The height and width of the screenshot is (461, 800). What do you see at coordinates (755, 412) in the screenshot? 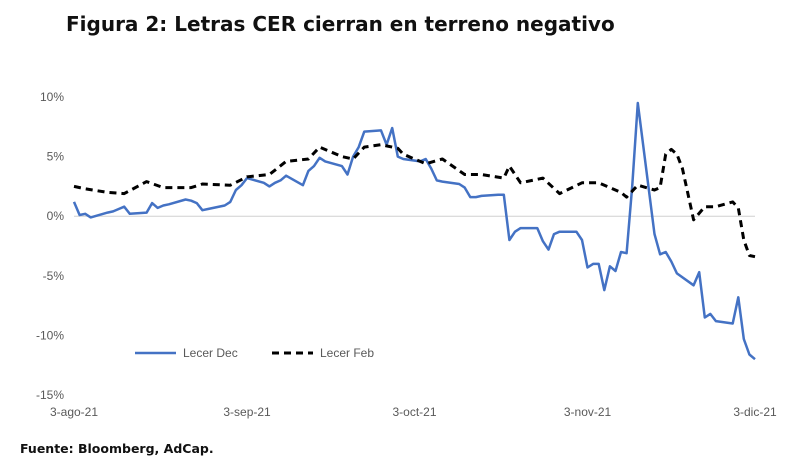
I see `x-tick-label: 3-dic-21` at bounding box center [755, 412].